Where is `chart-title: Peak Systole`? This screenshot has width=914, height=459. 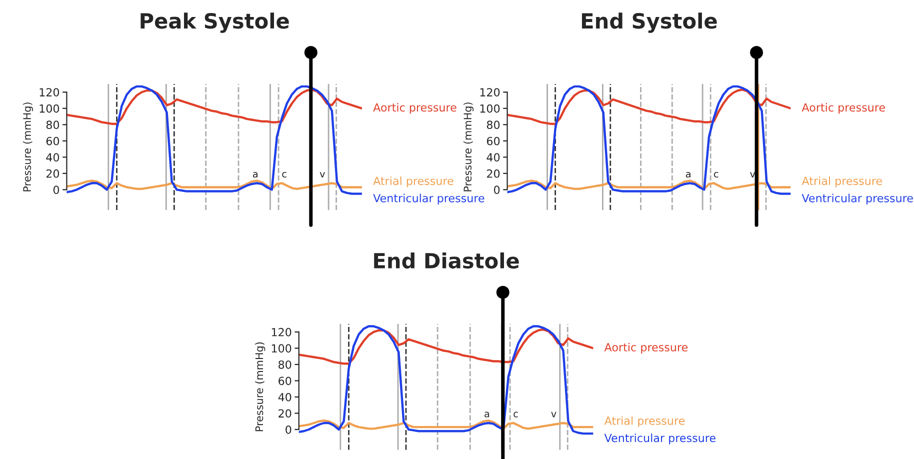
chart-title: Peak Systole is located at coordinates (214, 22).